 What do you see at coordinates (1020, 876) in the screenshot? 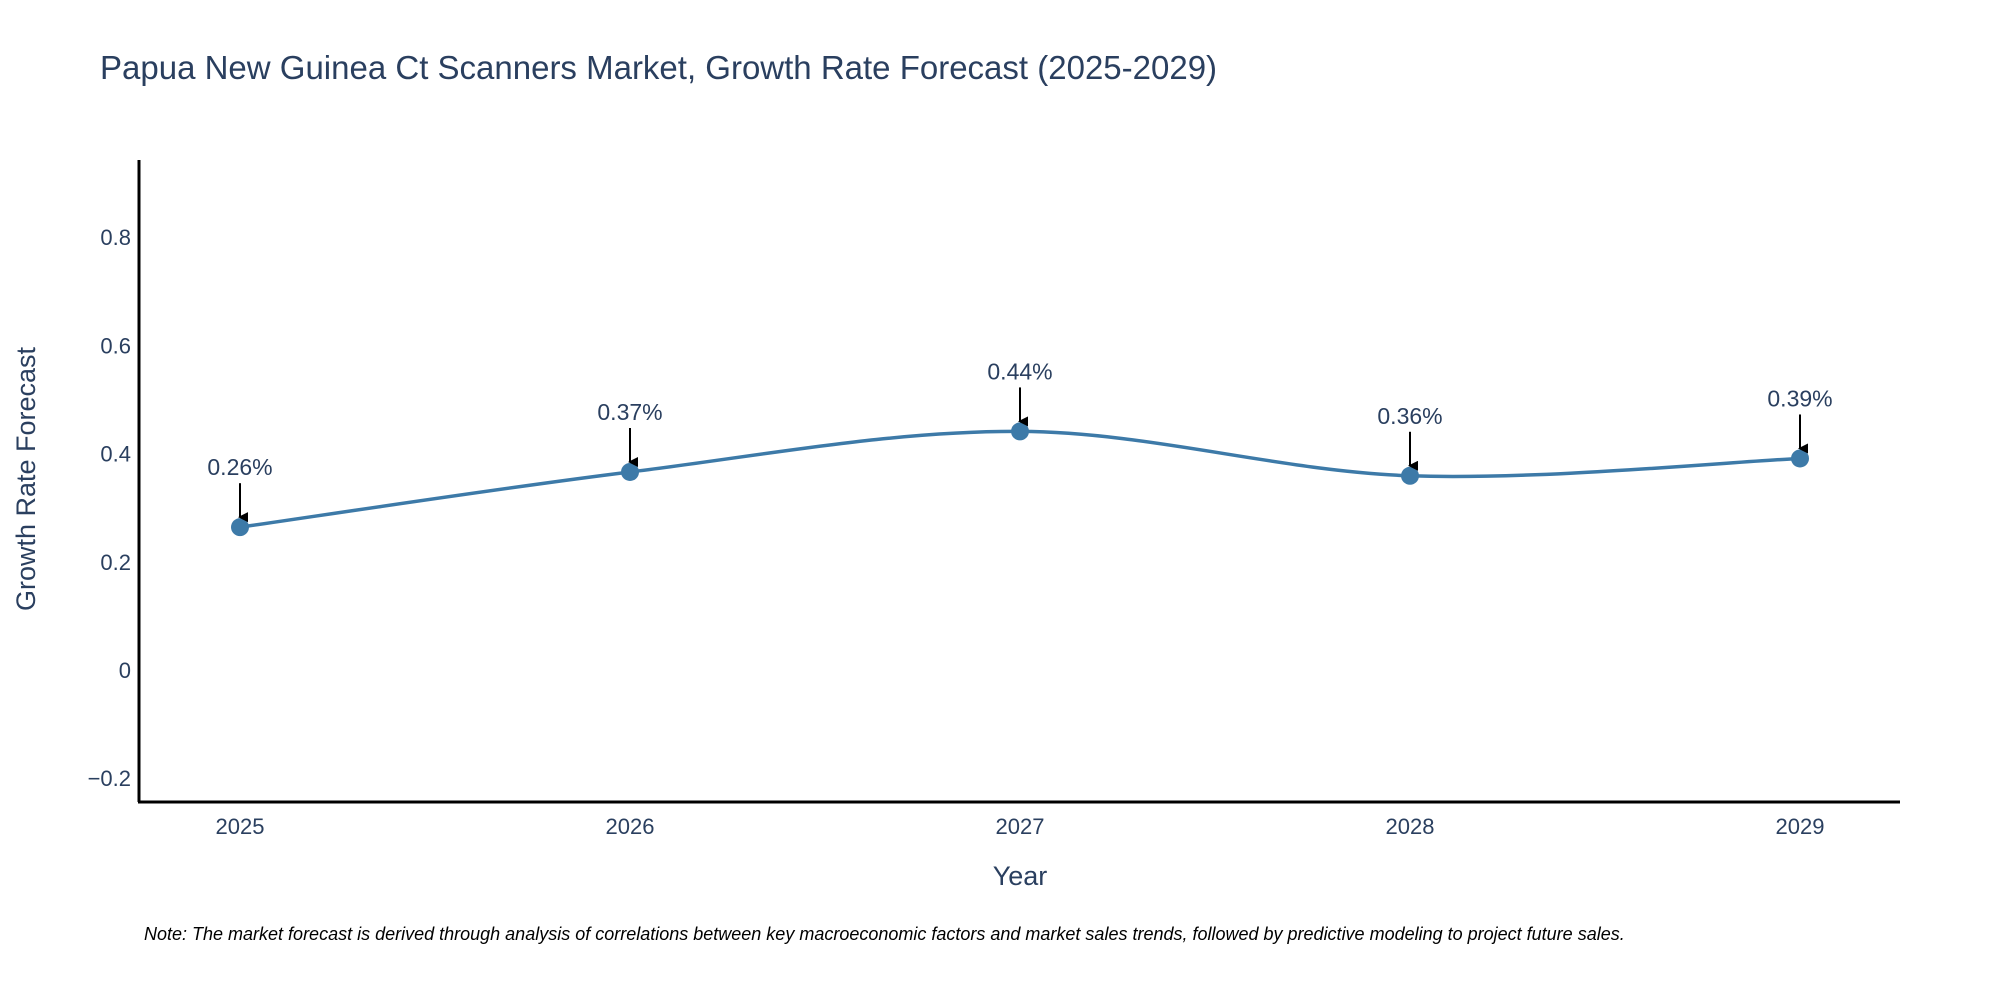
I see `x-axis-label: Year` at bounding box center [1020, 876].